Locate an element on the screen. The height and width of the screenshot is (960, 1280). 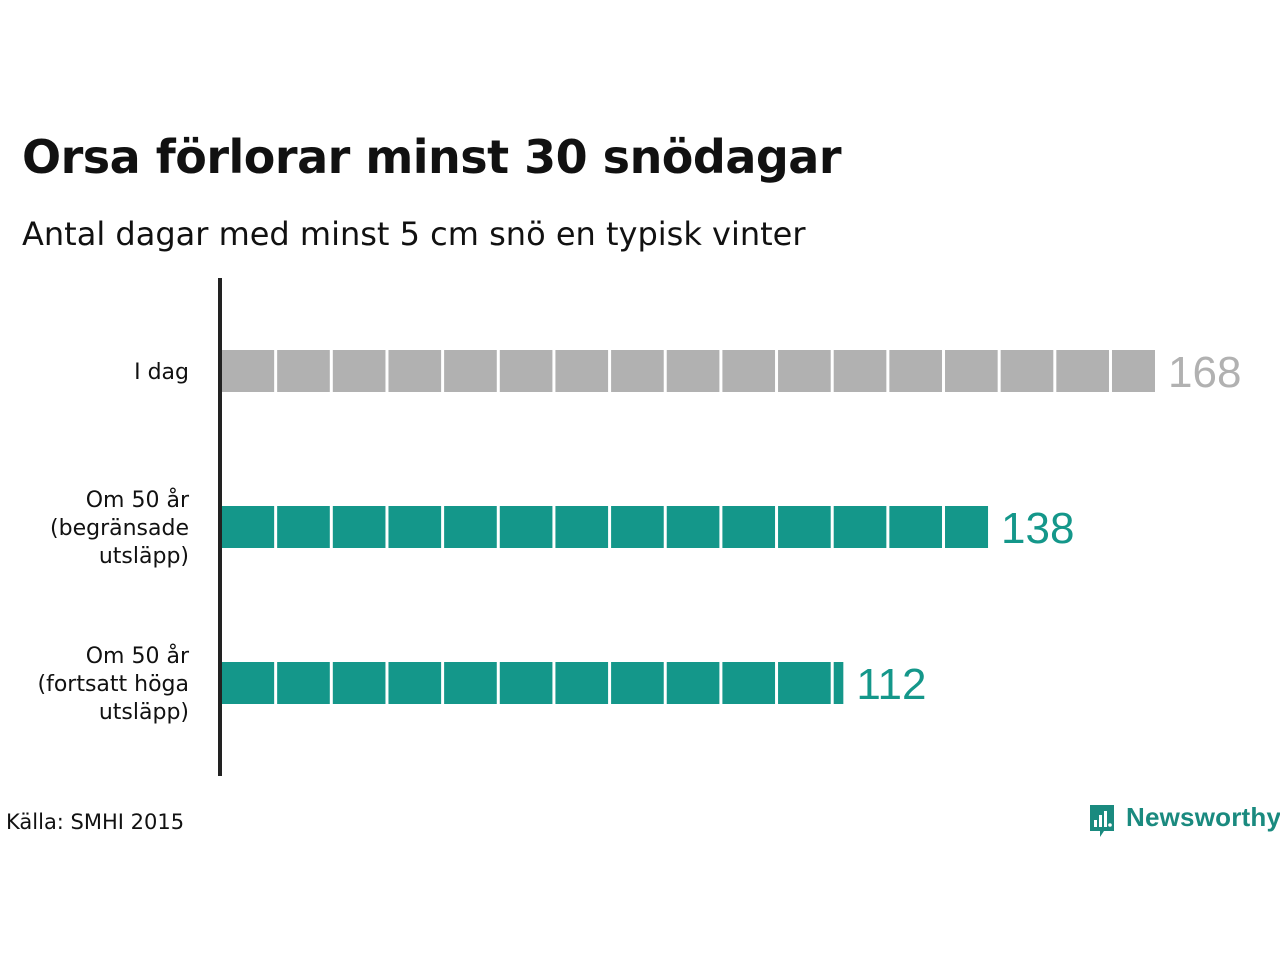
bar-group: 168 I dag is located at coordinates (687, 372).